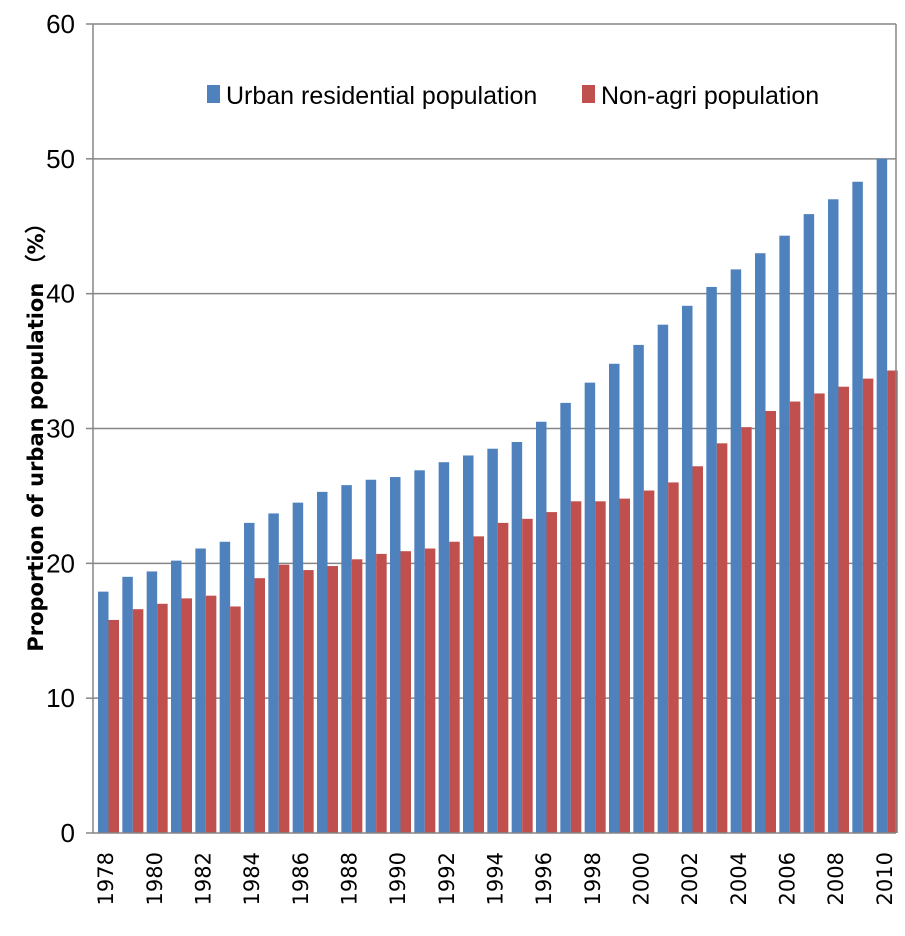 This screenshot has height=936, width=905. What do you see at coordinates (371, 656) in the screenshot?
I see `bar-urban-1989` at bounding box center [371, 656].